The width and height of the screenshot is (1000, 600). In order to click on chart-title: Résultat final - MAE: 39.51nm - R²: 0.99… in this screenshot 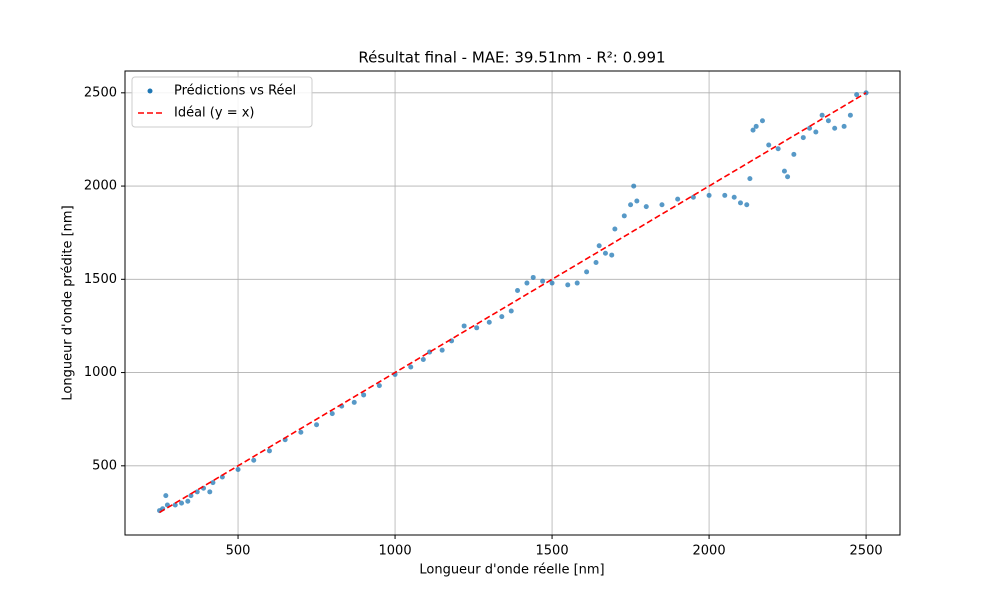, I will do `click(511, 58)`.